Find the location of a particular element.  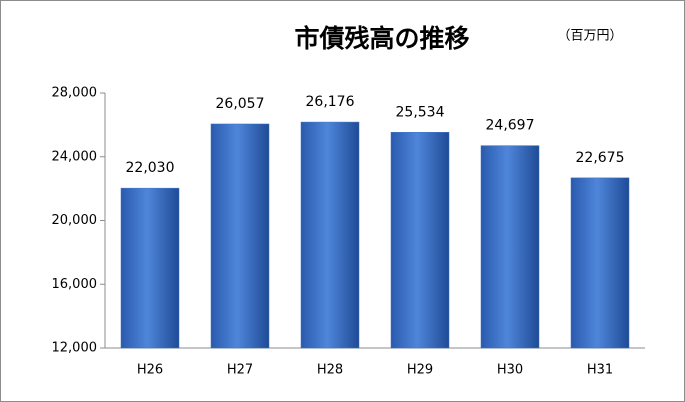

value-label: 22,675 is located at coordinates (600, 158).